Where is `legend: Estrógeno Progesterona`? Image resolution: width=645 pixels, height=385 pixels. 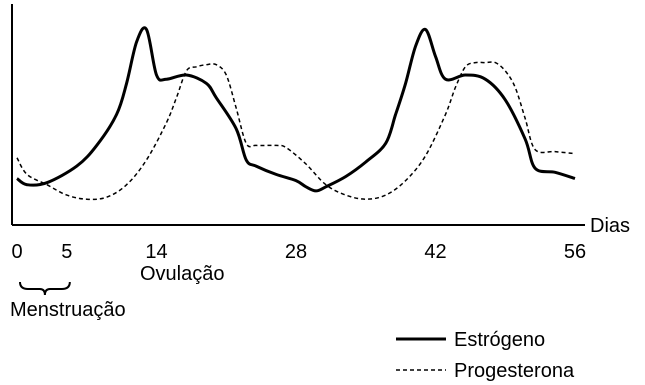 legend: Estrógeno Progesterona is located at coordinates (485, 355).